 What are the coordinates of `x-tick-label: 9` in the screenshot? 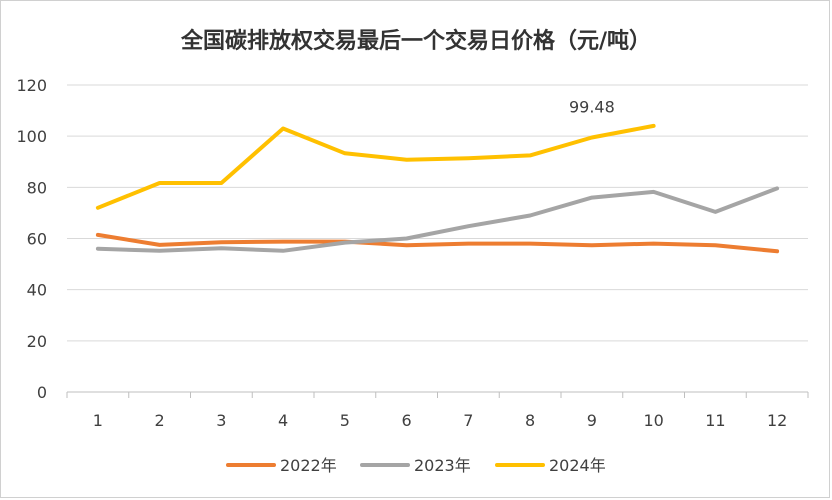 It's located at (592, 420).